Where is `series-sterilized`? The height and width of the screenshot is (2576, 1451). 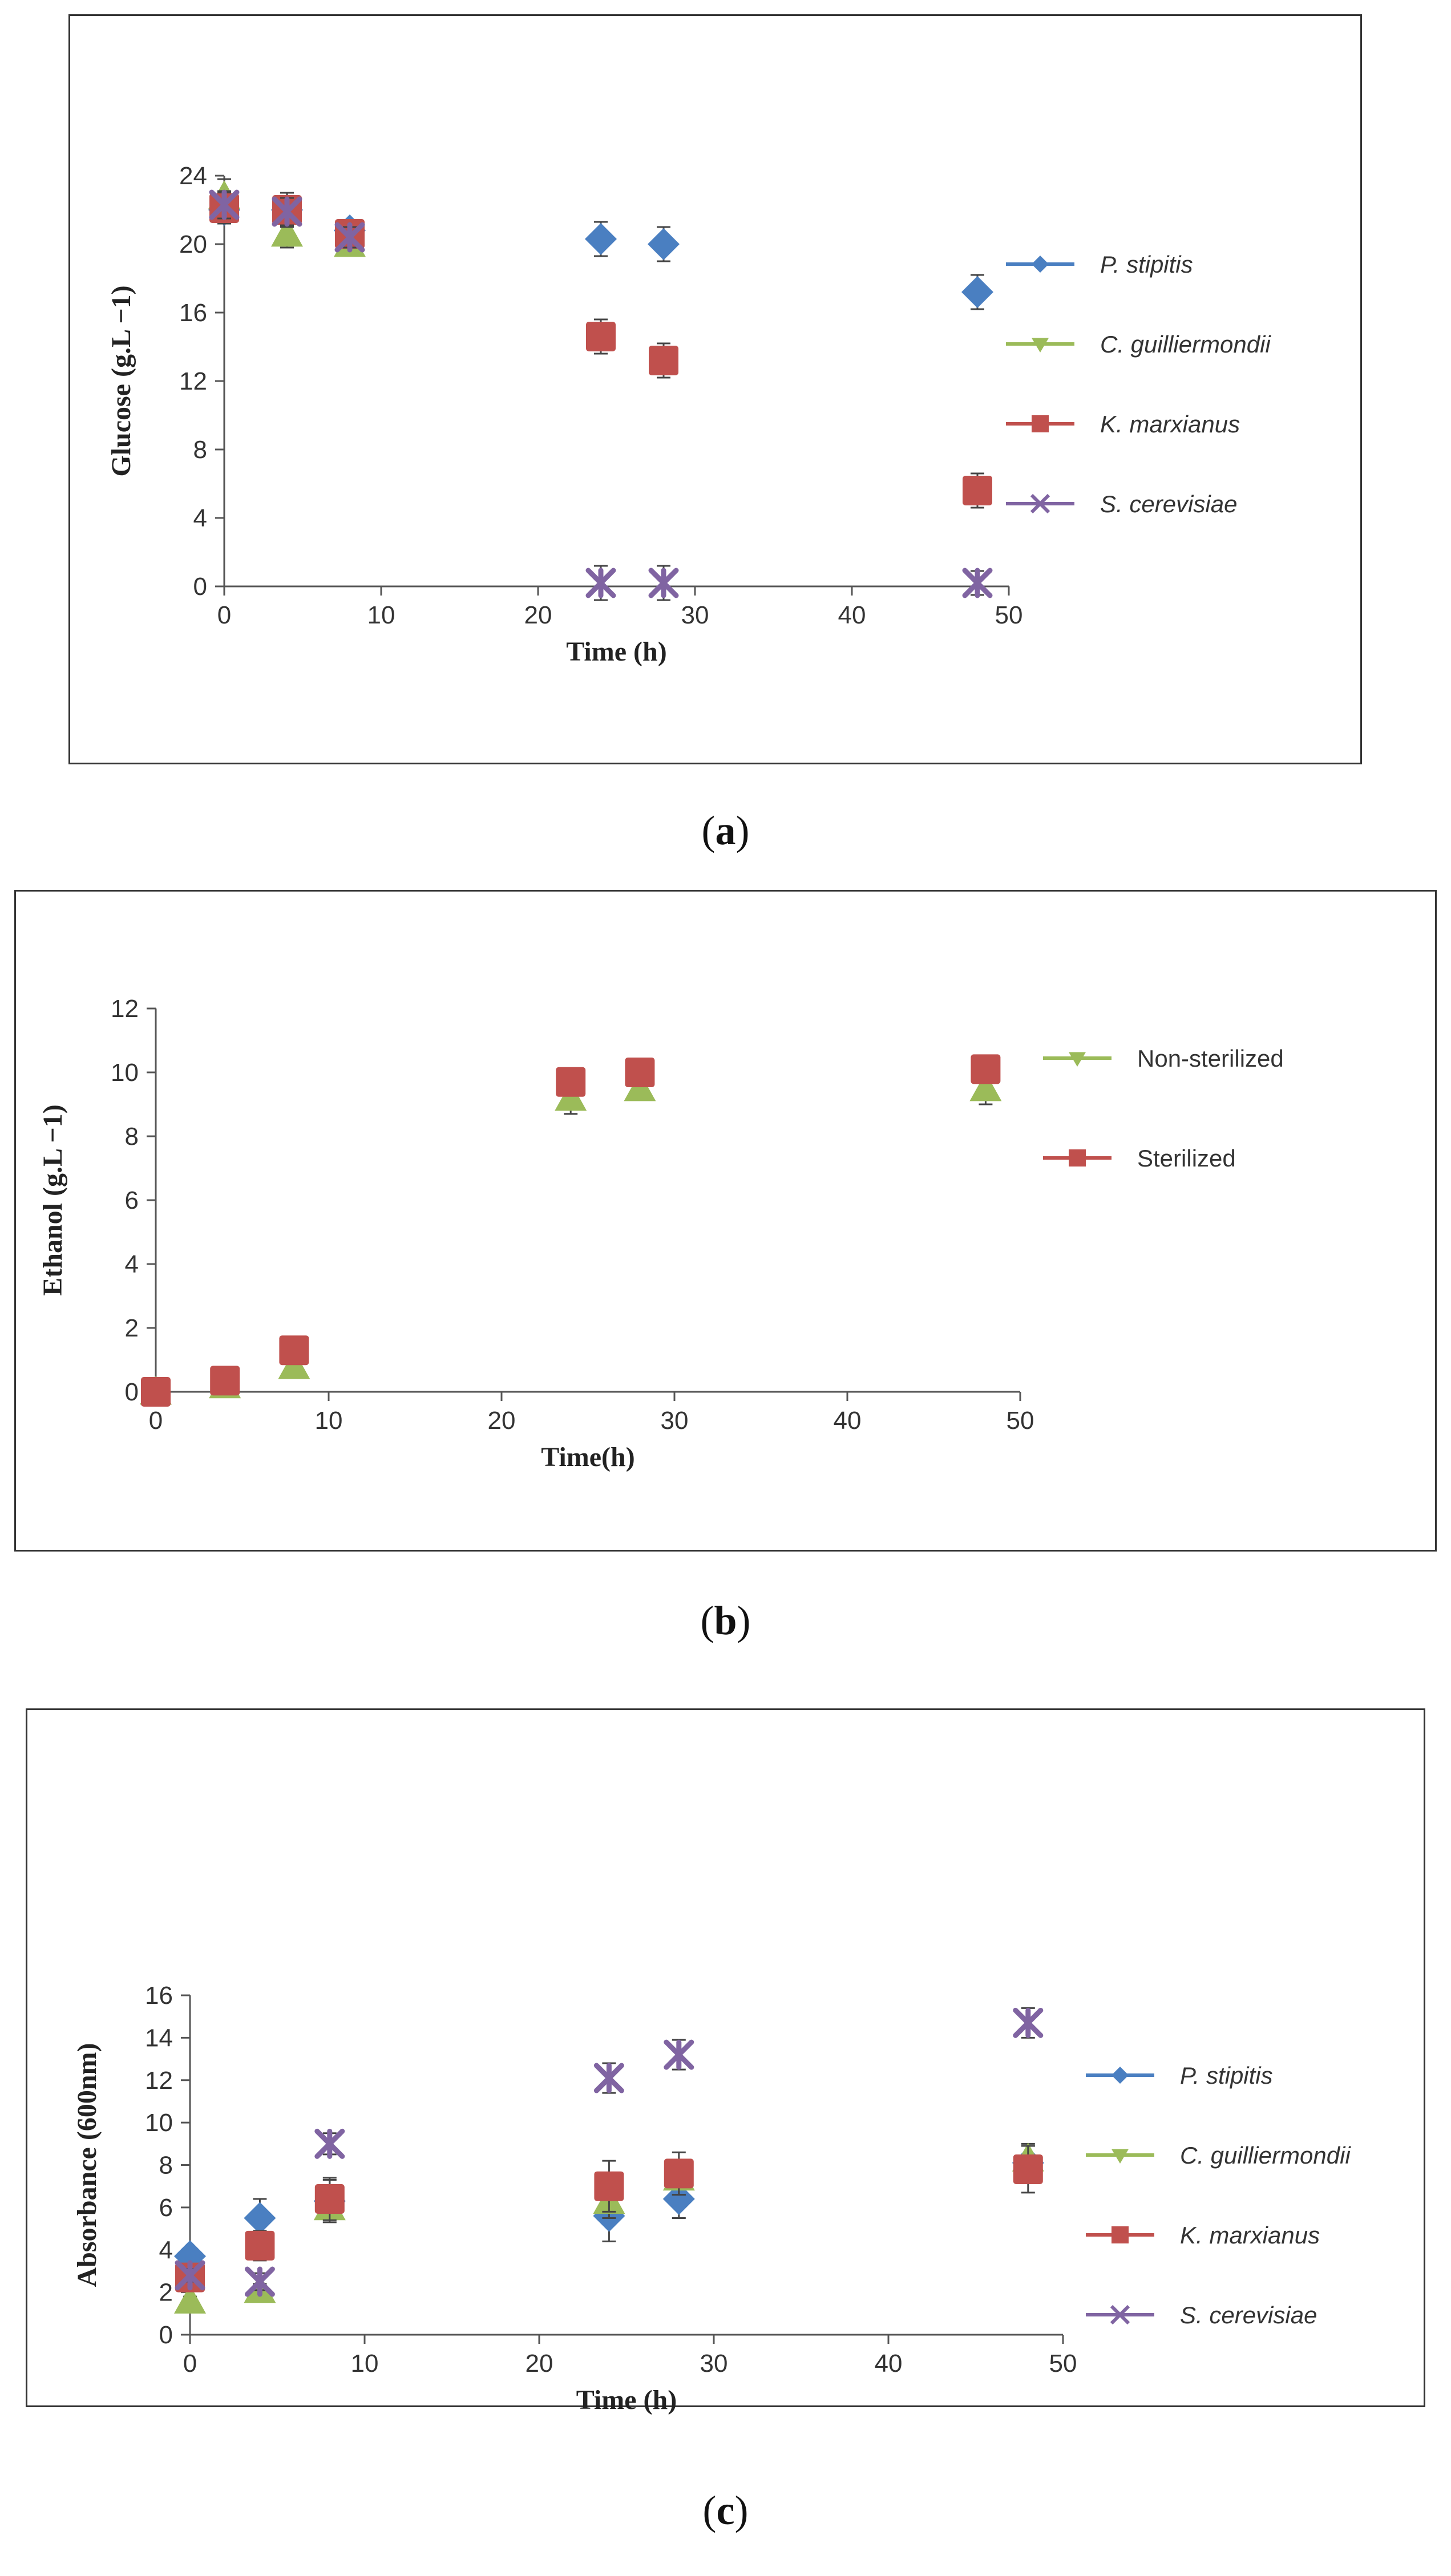 series-sterilized is located at coordinates (571, 1230).